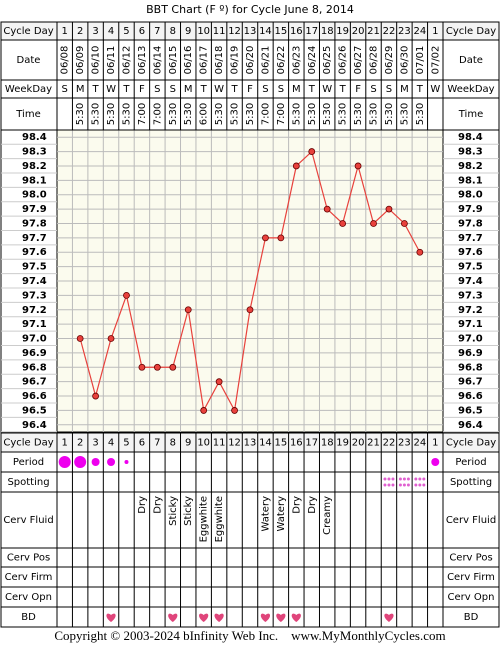  Describe the element at coordinates (28, 617) in the screenshot. I see `row-label: BD` at that location.